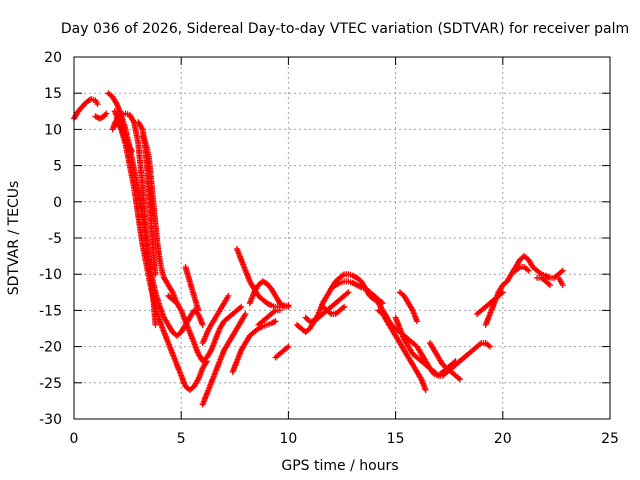  I want to click on x-tick-label: 0, so click(74, 439).